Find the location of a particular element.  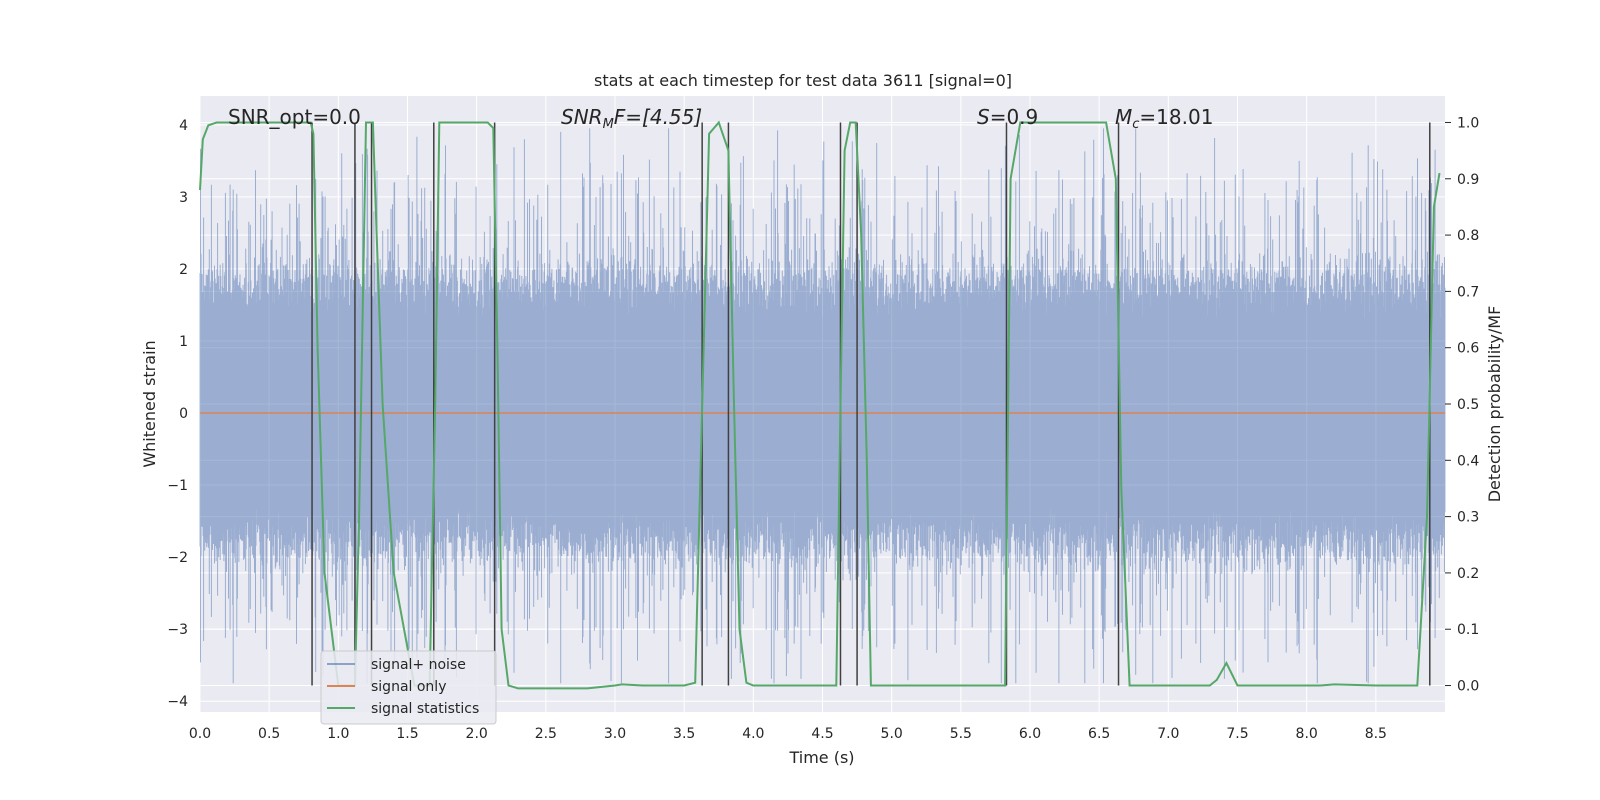

annotation-mc: Mc=18.01 is located at coordinates (1164, 118).